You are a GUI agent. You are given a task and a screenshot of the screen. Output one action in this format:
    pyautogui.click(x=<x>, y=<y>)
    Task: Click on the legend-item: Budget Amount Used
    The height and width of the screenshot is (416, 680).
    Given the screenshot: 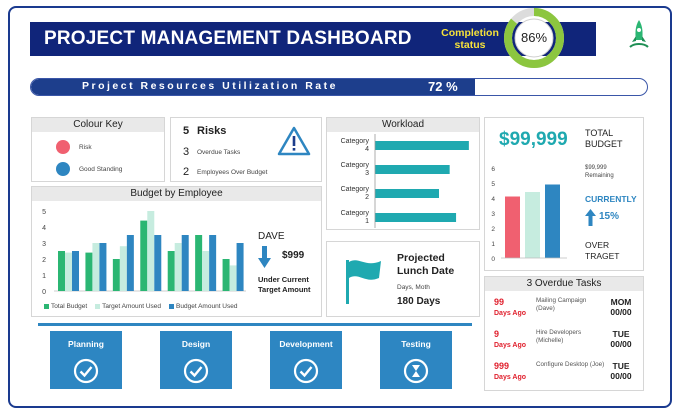 What is the action you would take?
    pyautogui.click(x=203, y=306)
    